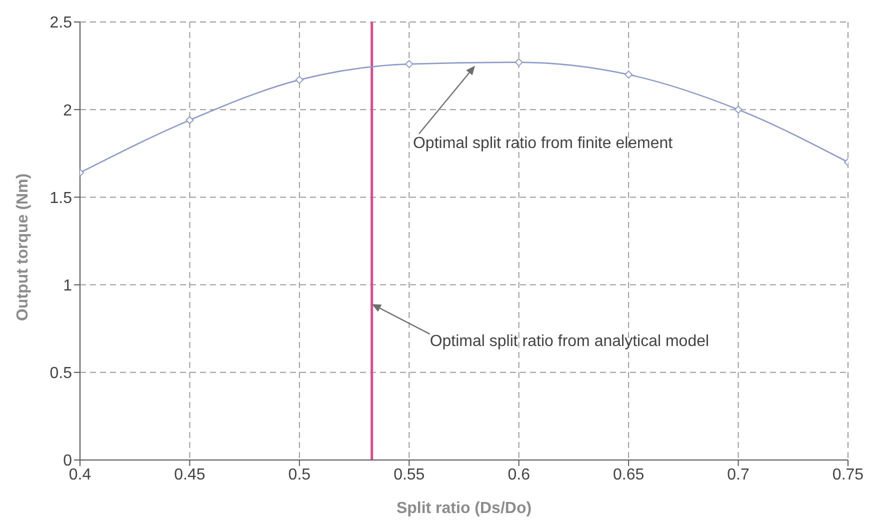 The height and width of the screenshot is (531, 879). Describe the element at coordinates (409, 475) in the screenshot. I see `x-tick-label: 0.55` at that location.